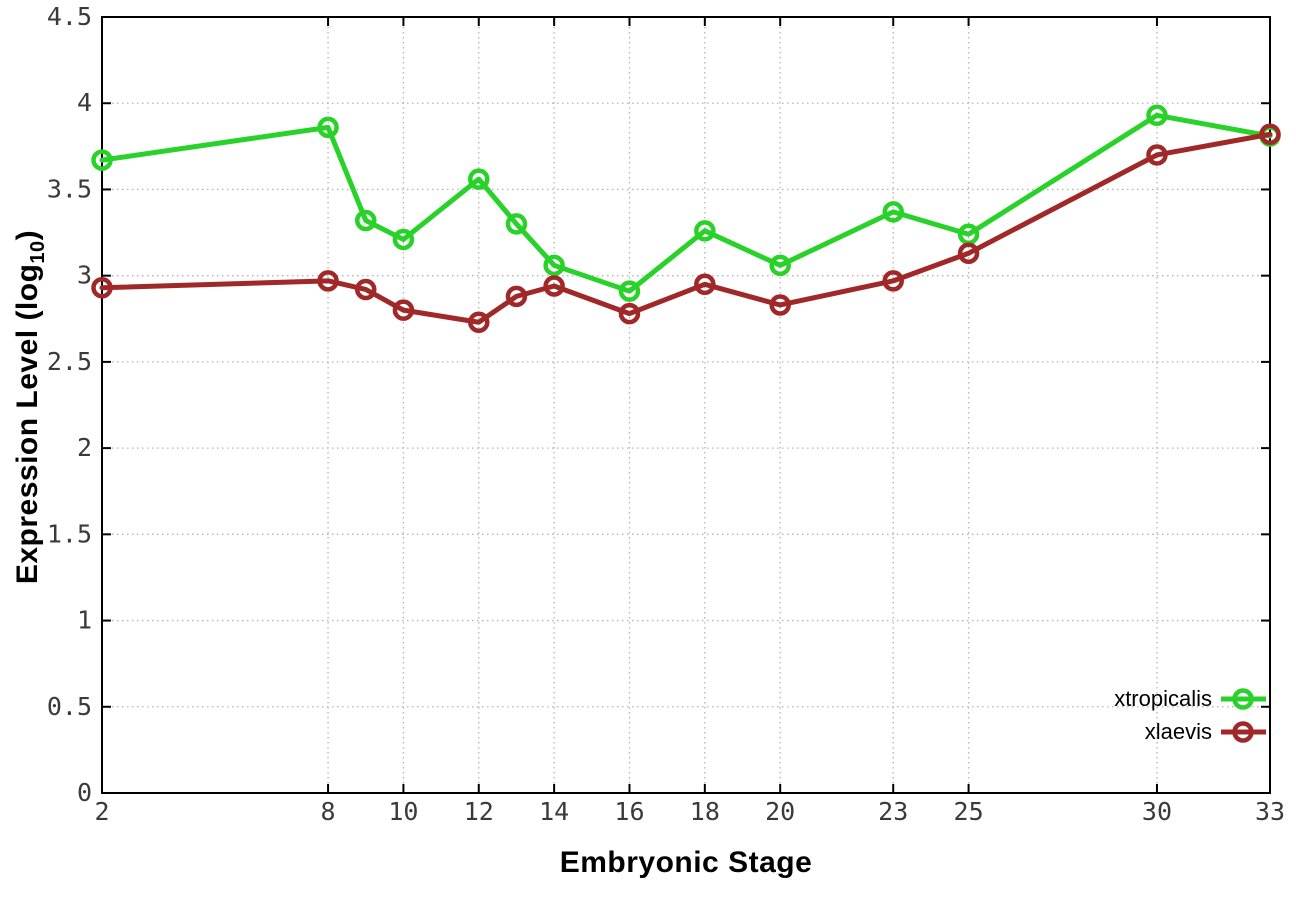 The width and height of the screenshot is (1296, 907). I want to click on x-tick-label: 33, so click(1270, 811).